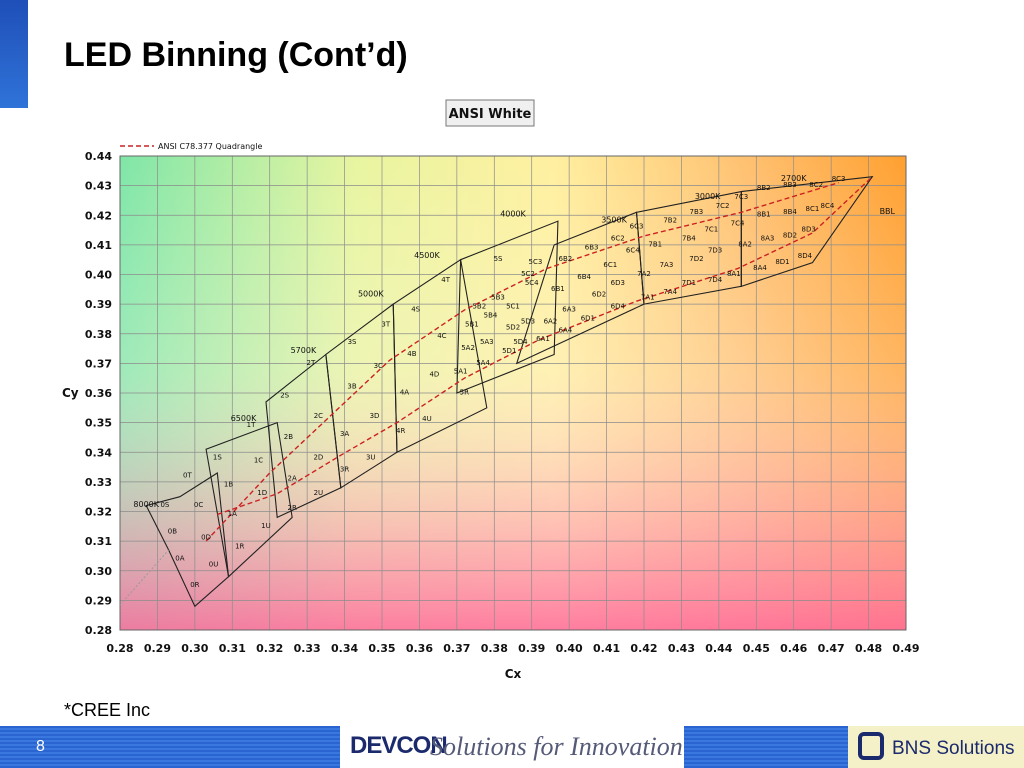 This screenshot has height=768, width=1024. Describe the element at coordinates (144, 577) in the screenshot. I see `blackbody-extension` at that location.